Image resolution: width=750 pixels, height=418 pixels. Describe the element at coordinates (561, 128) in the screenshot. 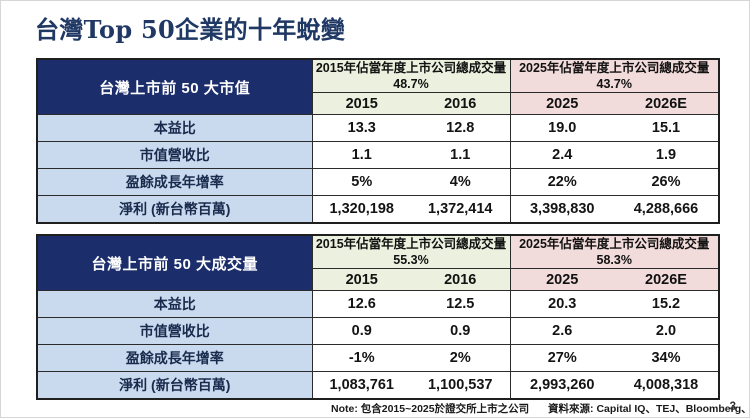

I see `table-cell: 19.0` at that location.